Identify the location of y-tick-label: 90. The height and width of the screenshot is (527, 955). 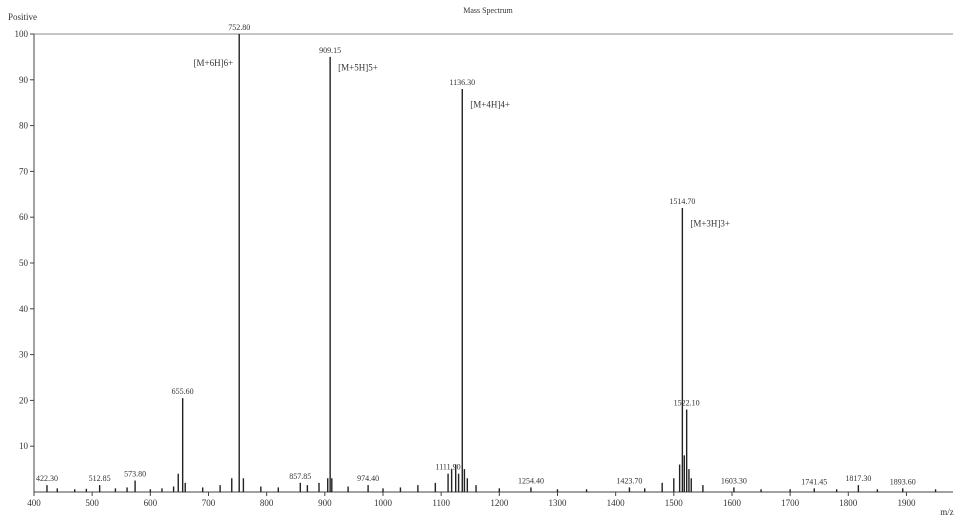
(24, 80).